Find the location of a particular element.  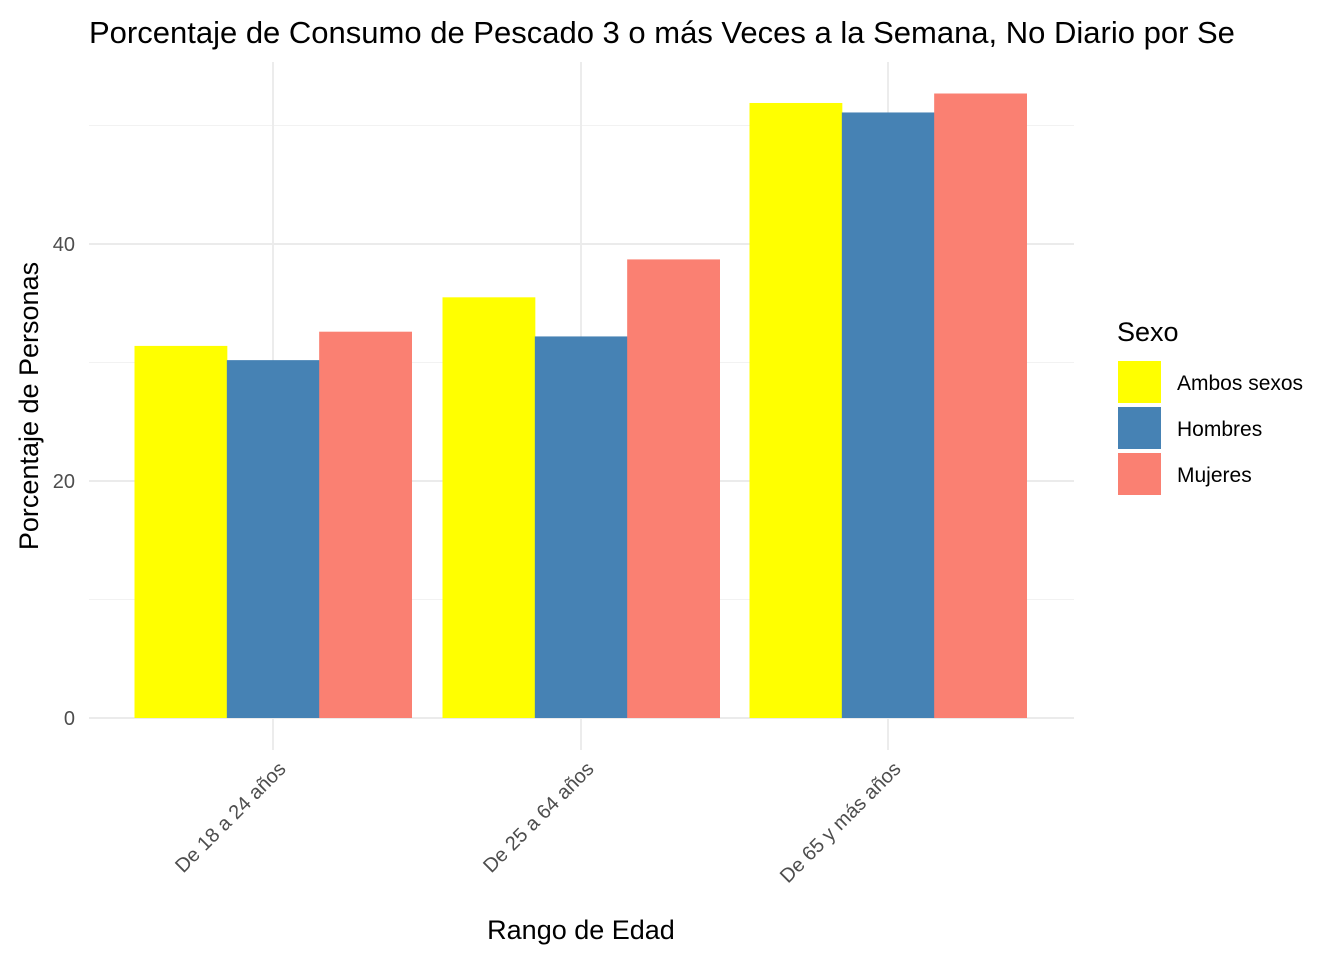

y-tick-label: 40 is located at coordinates (64, 245).